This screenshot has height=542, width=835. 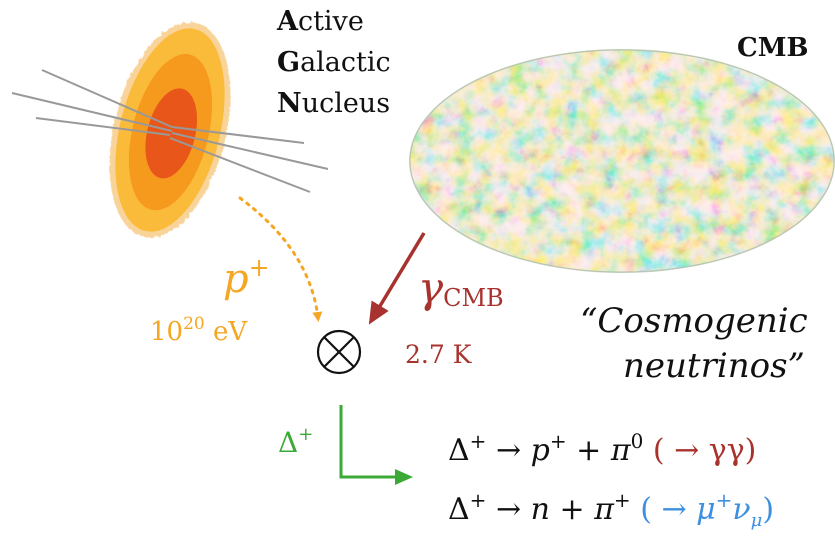 I want to click on proton-label: p+, so click(x=246, y=277).